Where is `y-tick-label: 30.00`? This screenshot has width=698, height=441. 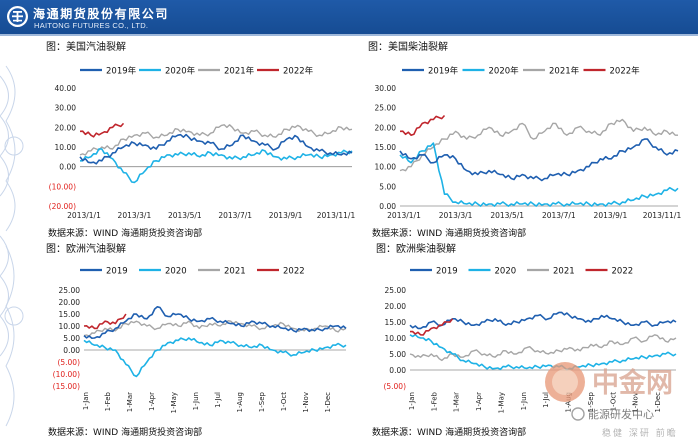
y-tick-label: 30.00 is located at coordinates (66, 108).